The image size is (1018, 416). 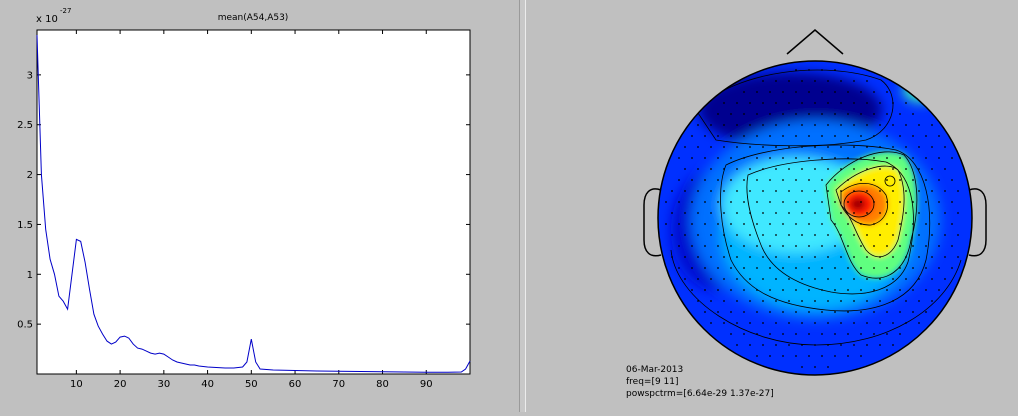 What do you see at coordinates (382, 384) in the screenshot?
I see `x-tick-label: 80` at bounding box center [382, 384].